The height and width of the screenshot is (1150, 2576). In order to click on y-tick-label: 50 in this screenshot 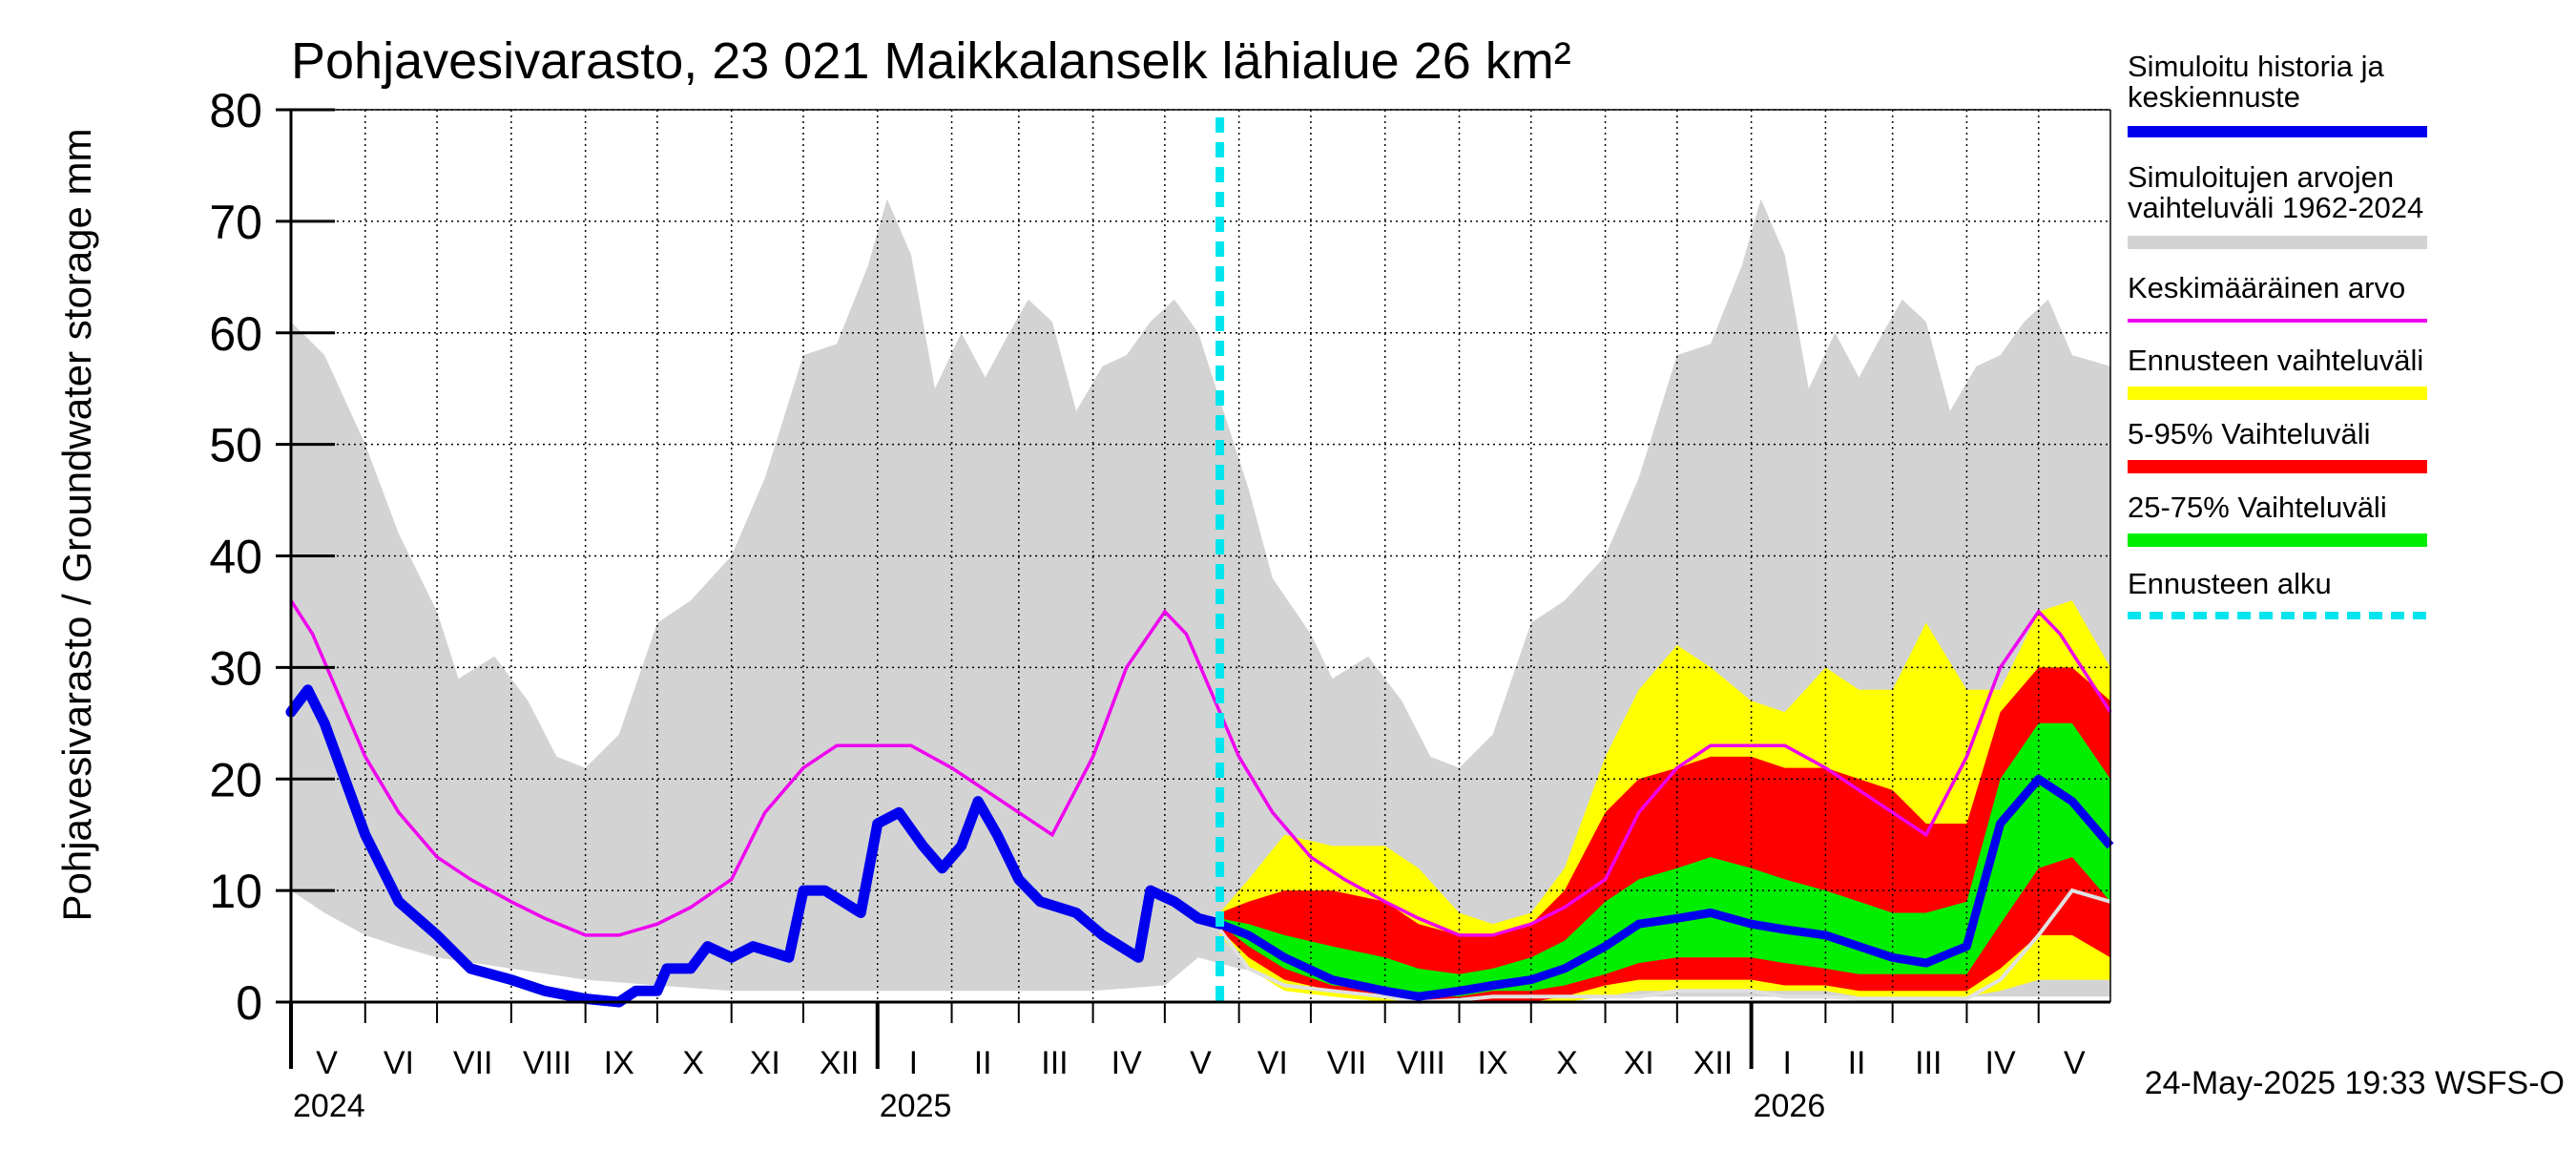, I will do `click(235, 445)`.